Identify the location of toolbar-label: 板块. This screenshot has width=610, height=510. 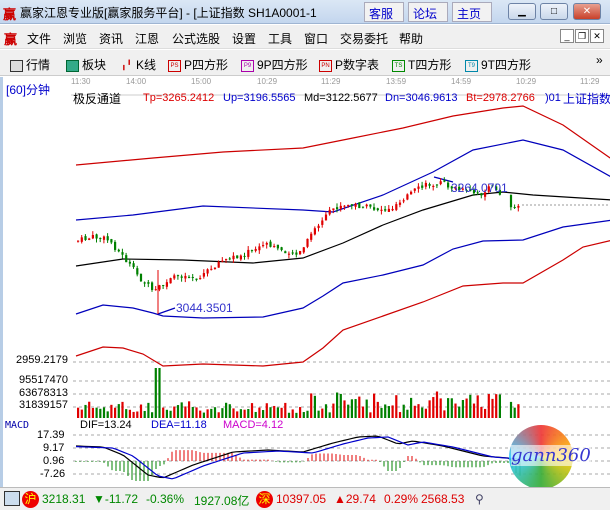
(94, 65).